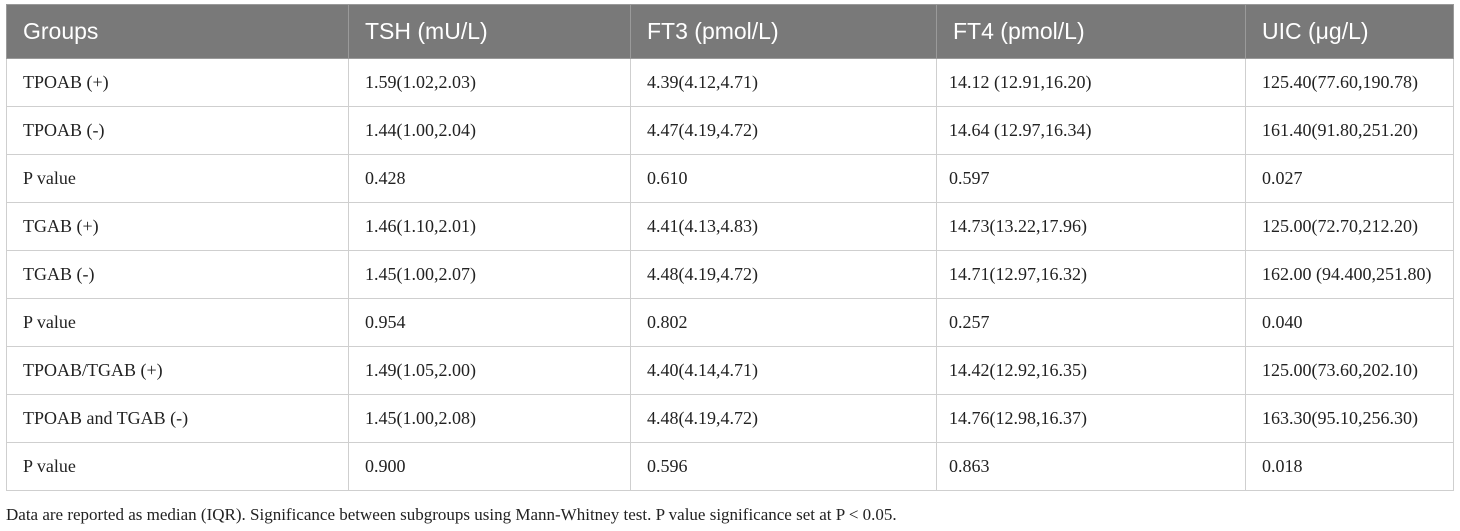  I want to click on cell-tsh: 1.44(1.00,2.04), so click(489, 130).